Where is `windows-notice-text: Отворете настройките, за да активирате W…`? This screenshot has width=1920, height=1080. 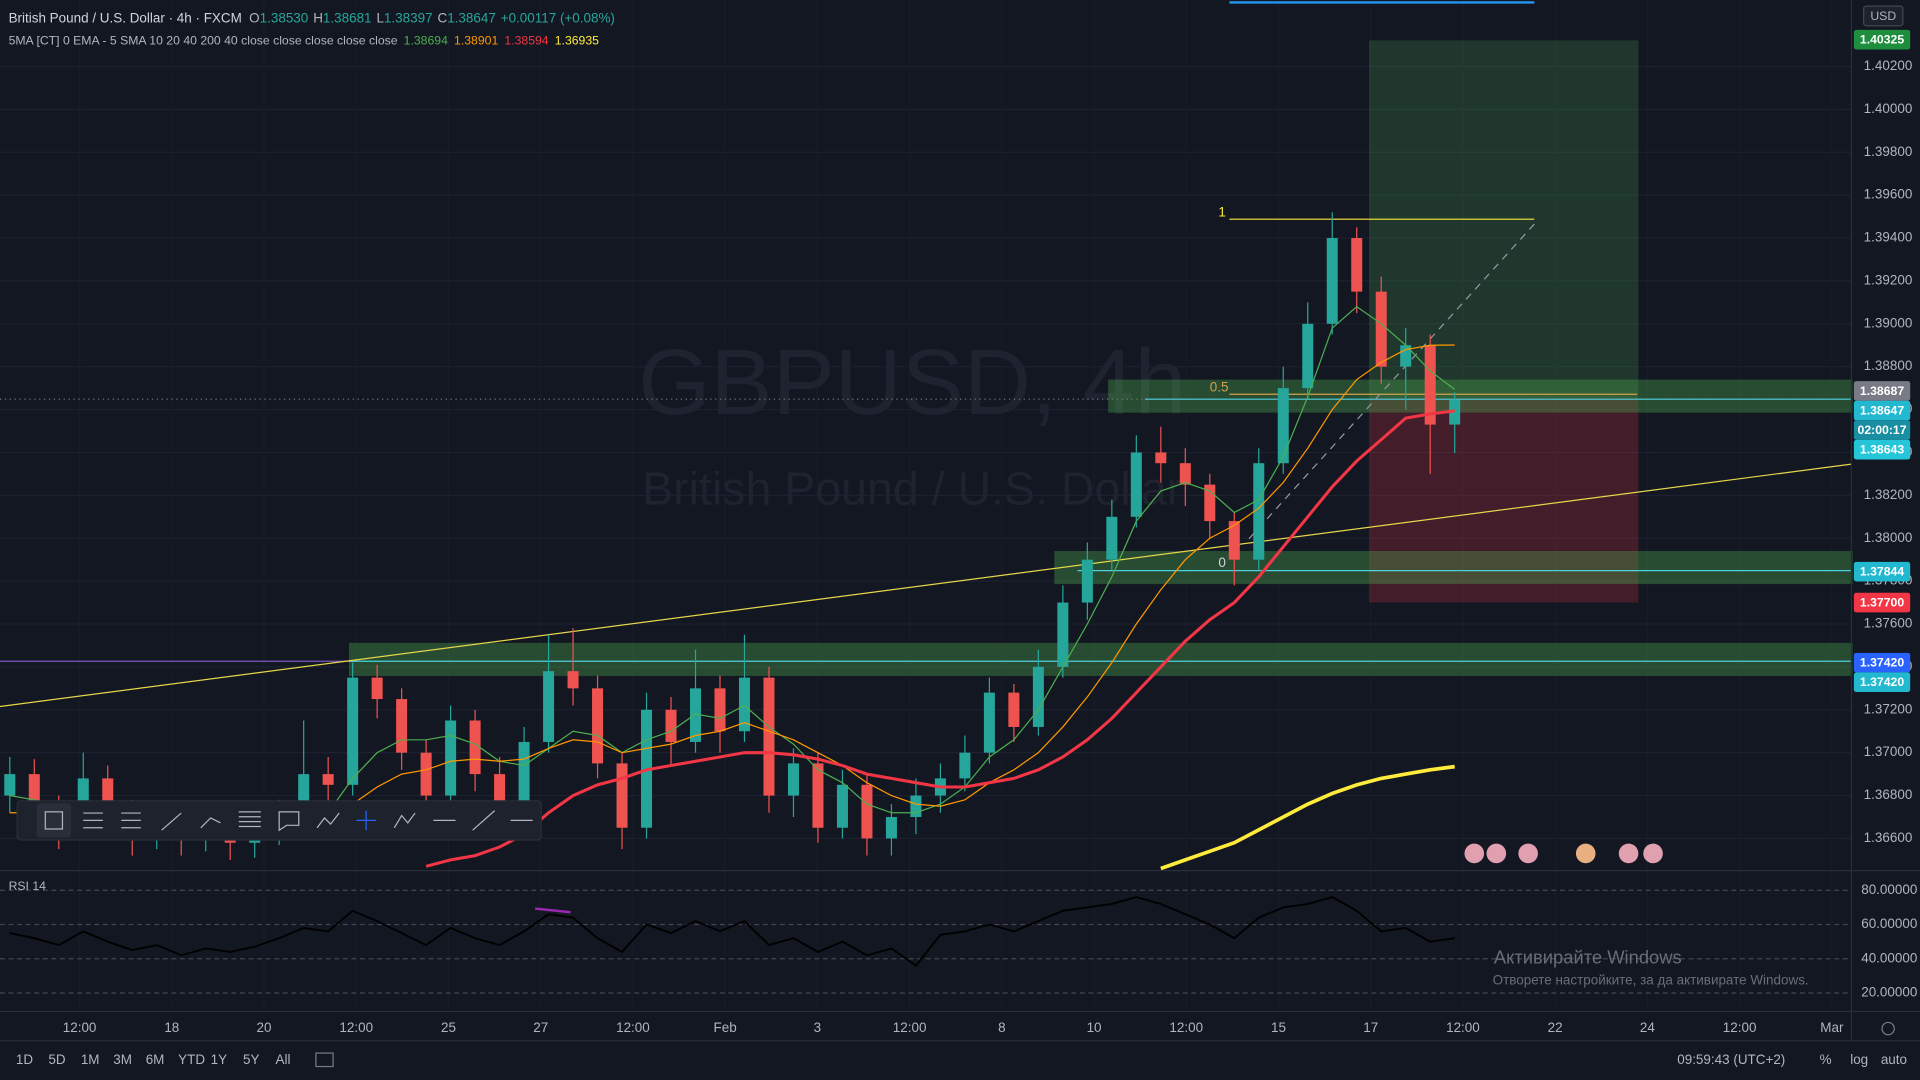 windows-notice-text: Отворете настройките, за да активирате W… is located at coordinates (1651, 979).